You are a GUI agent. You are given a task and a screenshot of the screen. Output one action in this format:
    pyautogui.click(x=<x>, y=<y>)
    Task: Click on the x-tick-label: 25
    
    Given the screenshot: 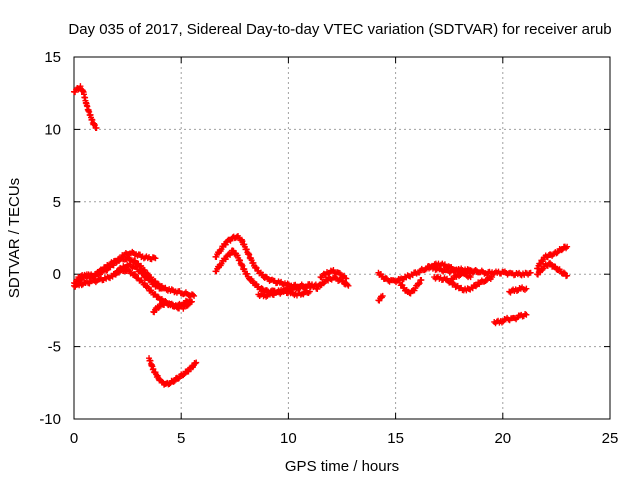 What is the action you would take?
    pyautogui.click(x=610, y=438)
    